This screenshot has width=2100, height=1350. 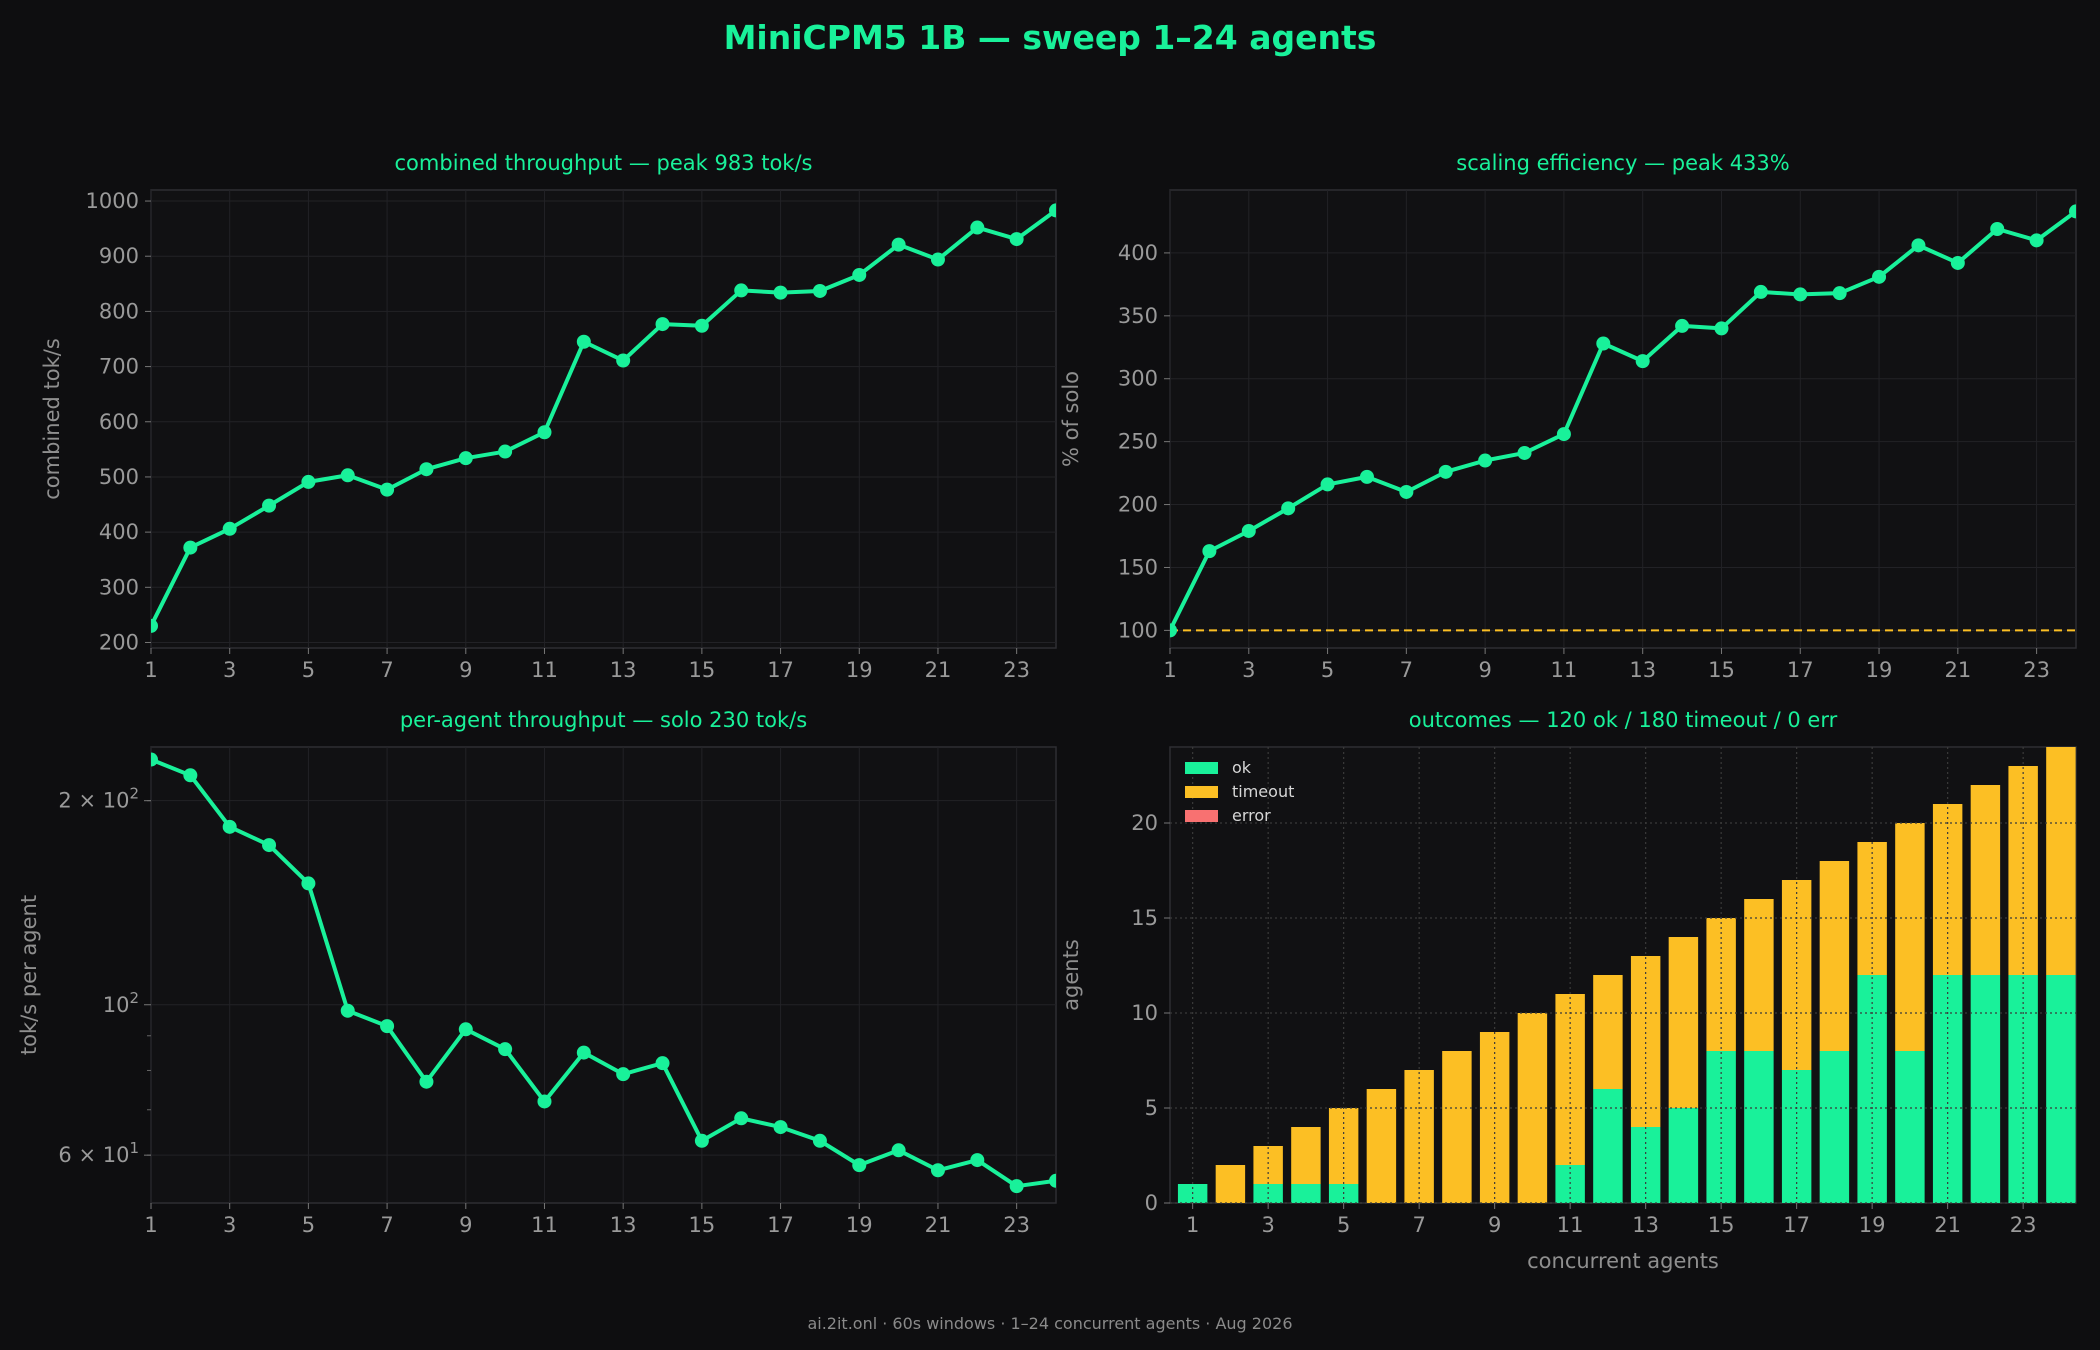 I want to click on outcomes-ytick-label: 20, so click(x=1144, y=823).